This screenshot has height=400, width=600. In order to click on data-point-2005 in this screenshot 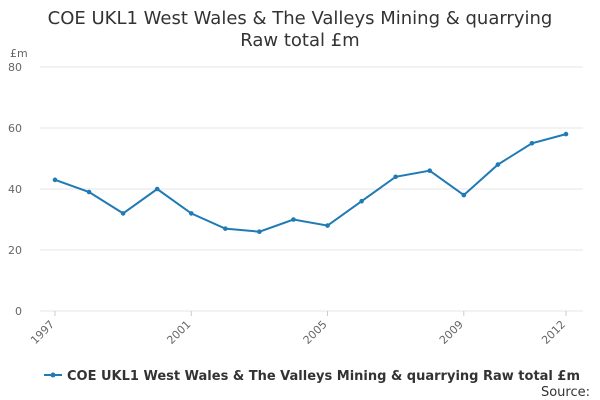, I will do `click(327, 225)`.